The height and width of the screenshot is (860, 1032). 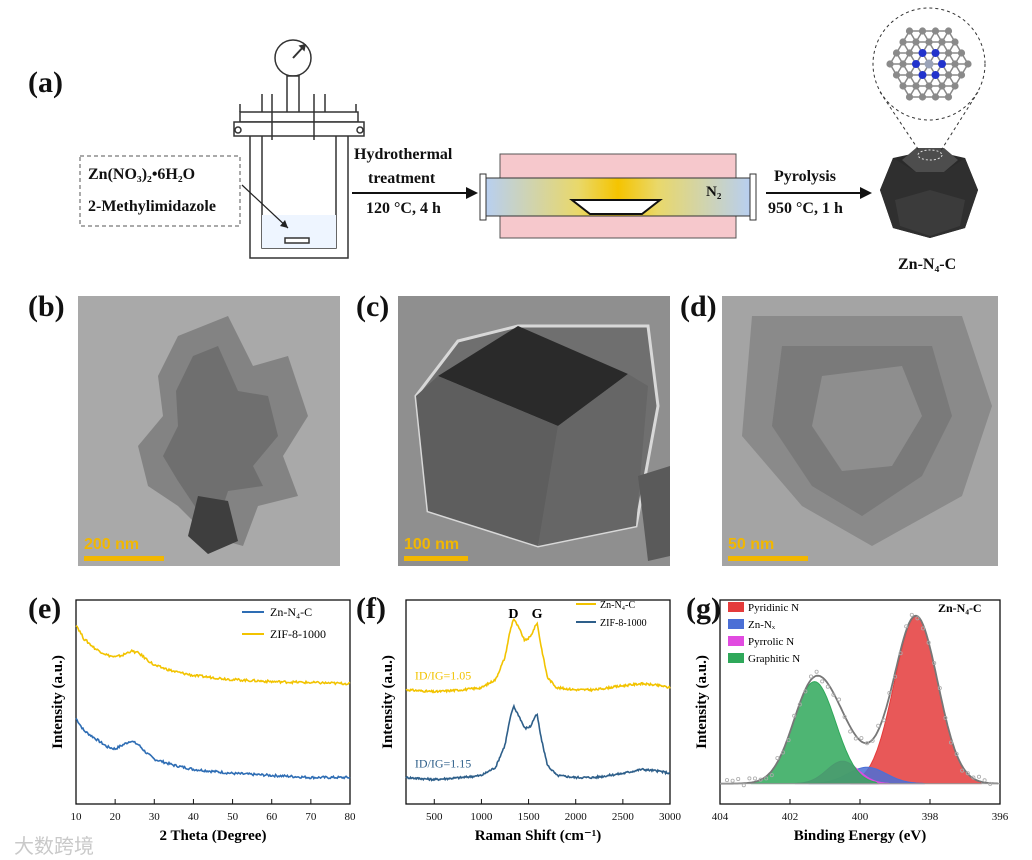 What do you see at coordinates (155, 817) in the screenshot?
I see `x-tick-label-e: 30` at bounding box center [155, 817].